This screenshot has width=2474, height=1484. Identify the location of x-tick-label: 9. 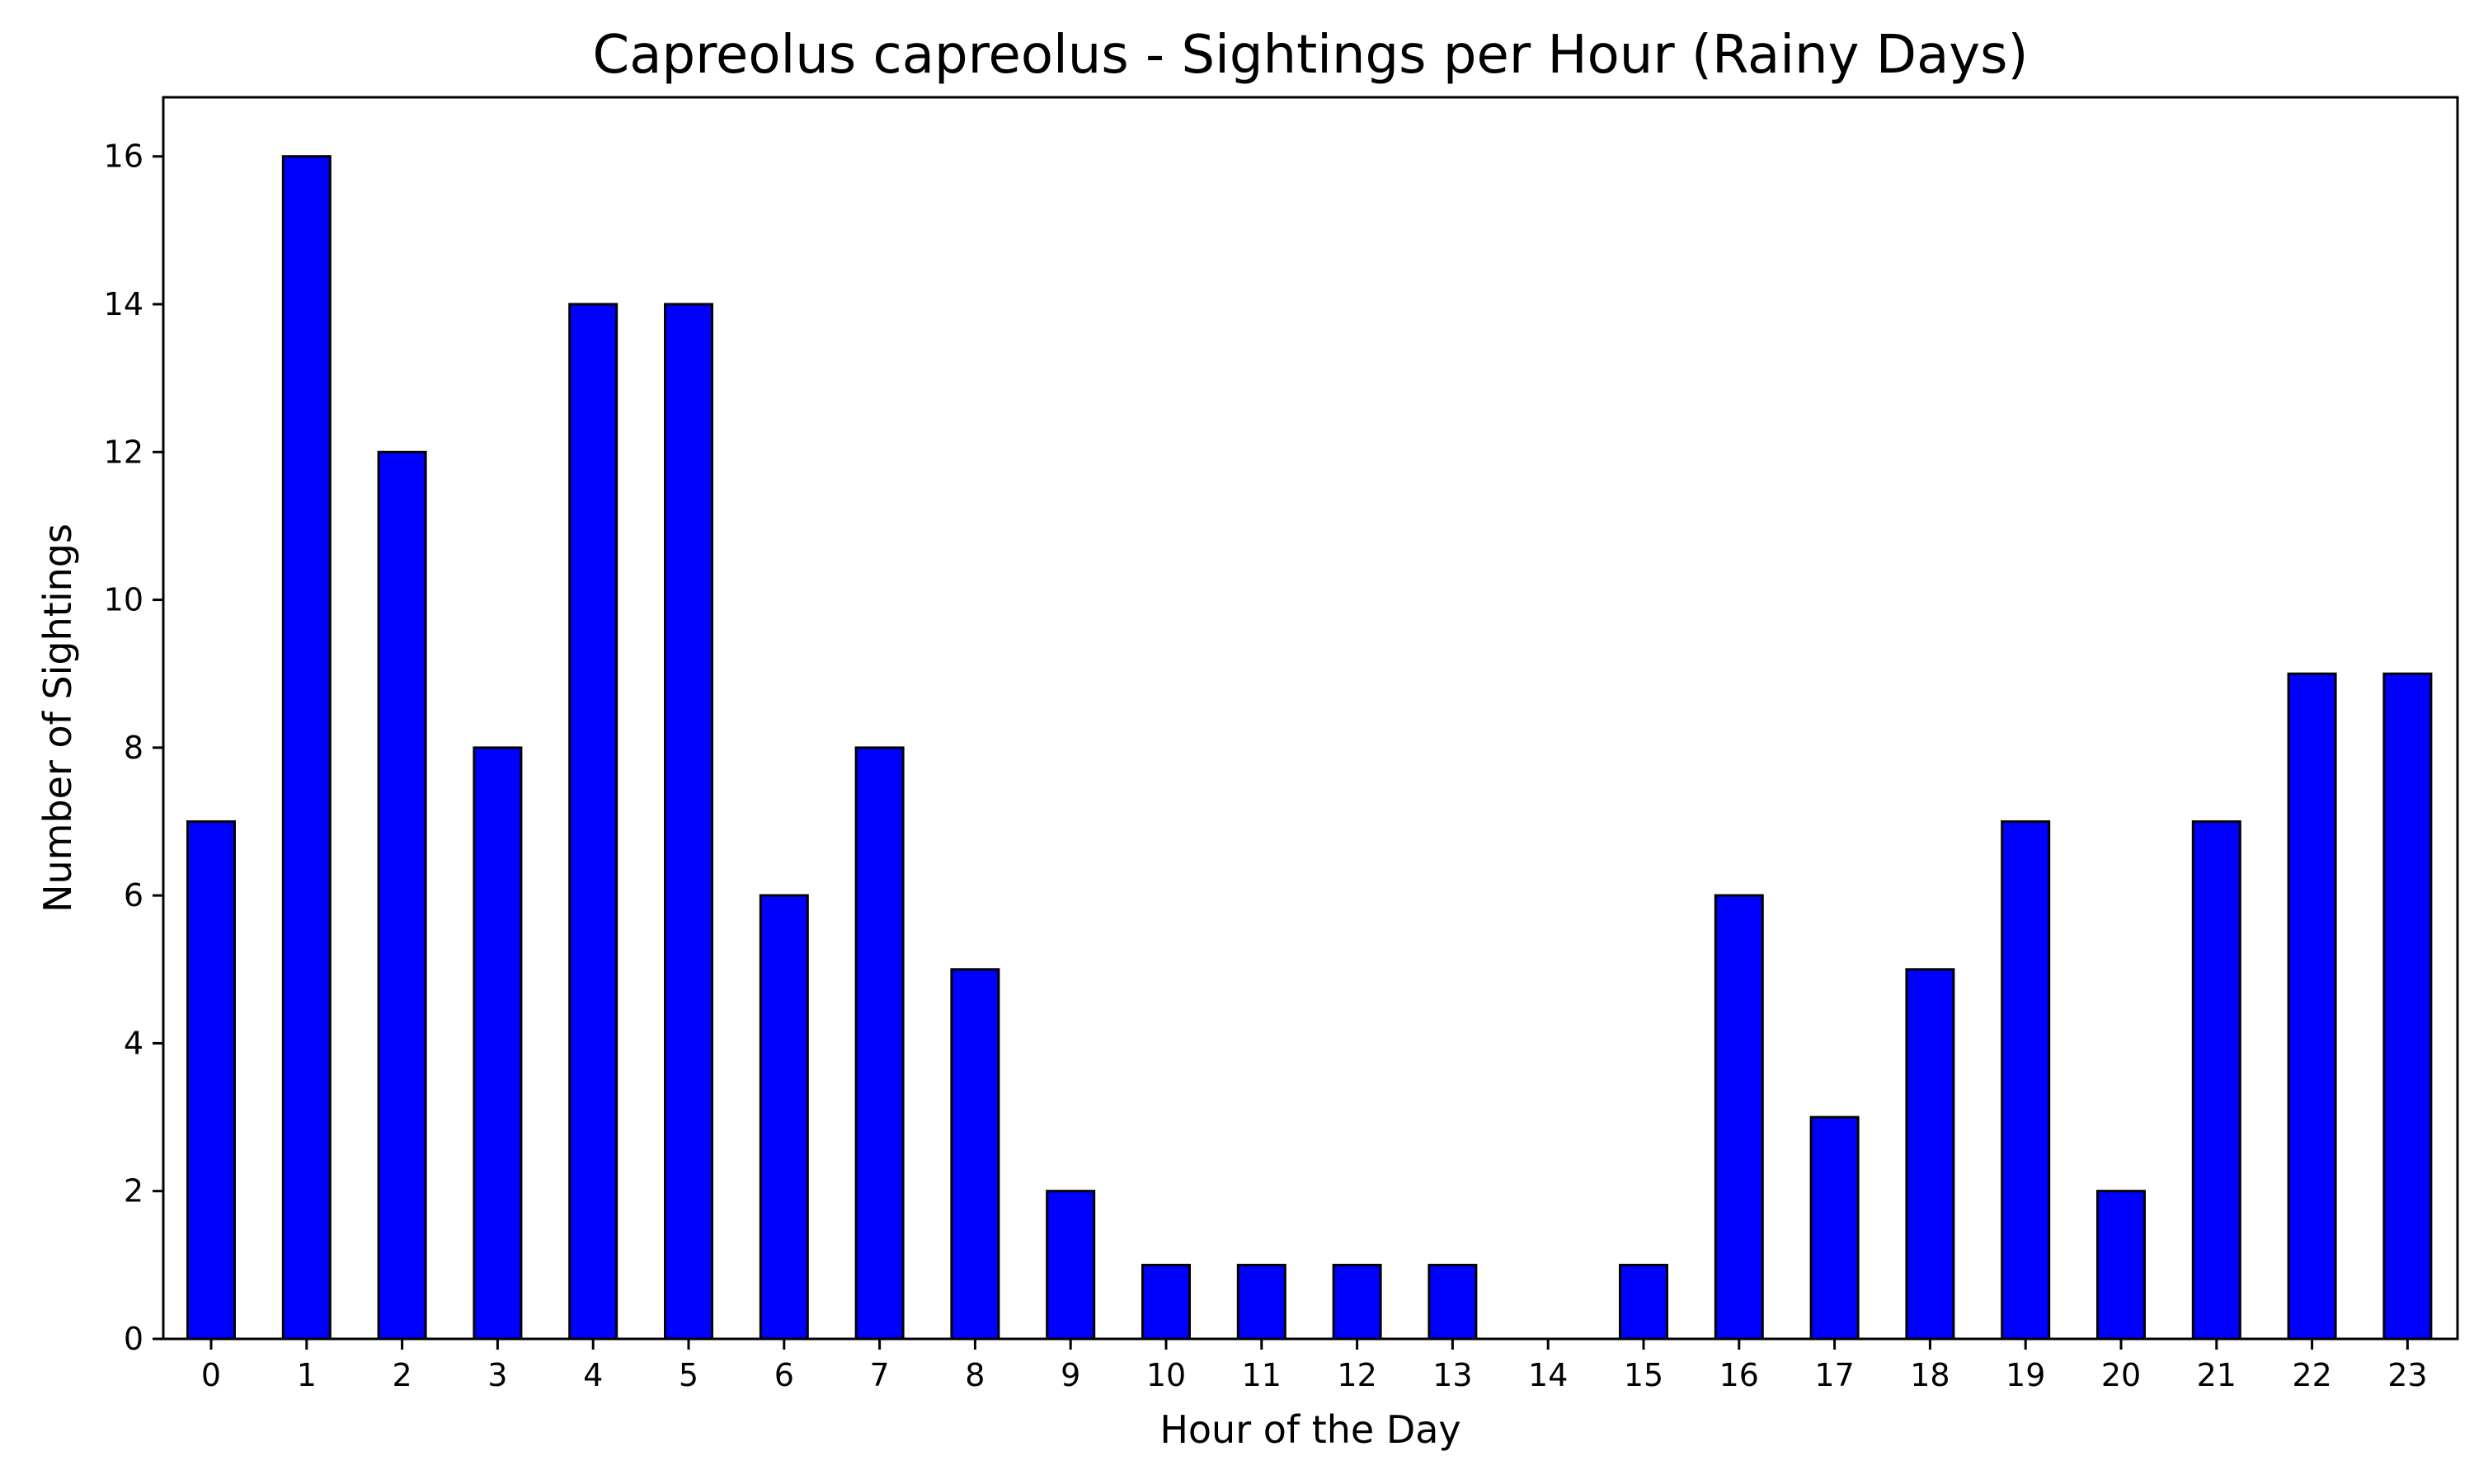
(1070, 1375).